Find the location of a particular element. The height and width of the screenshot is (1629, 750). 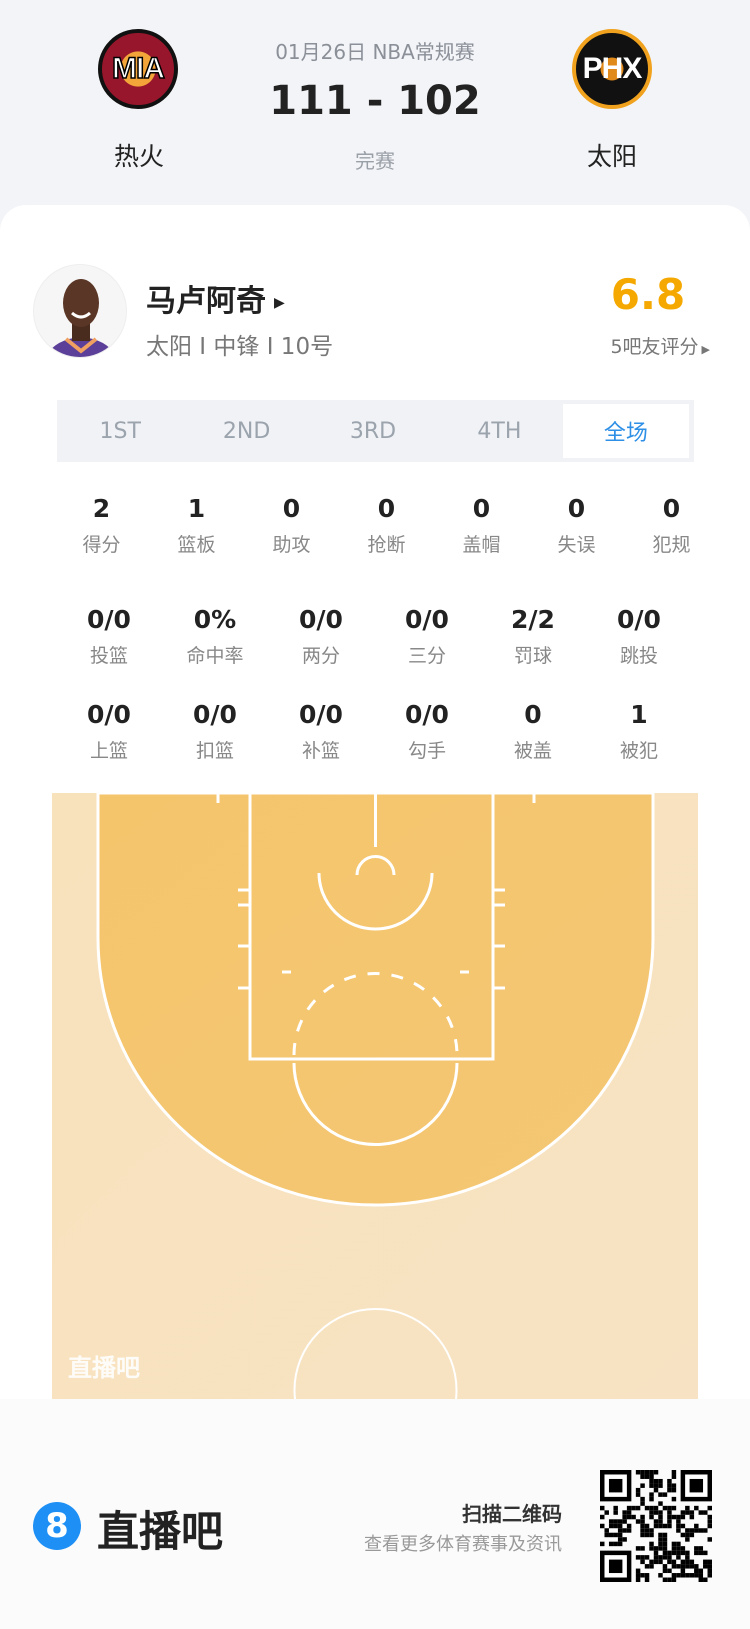

stat-label: 被犯 is located at coordinates (638, 751).